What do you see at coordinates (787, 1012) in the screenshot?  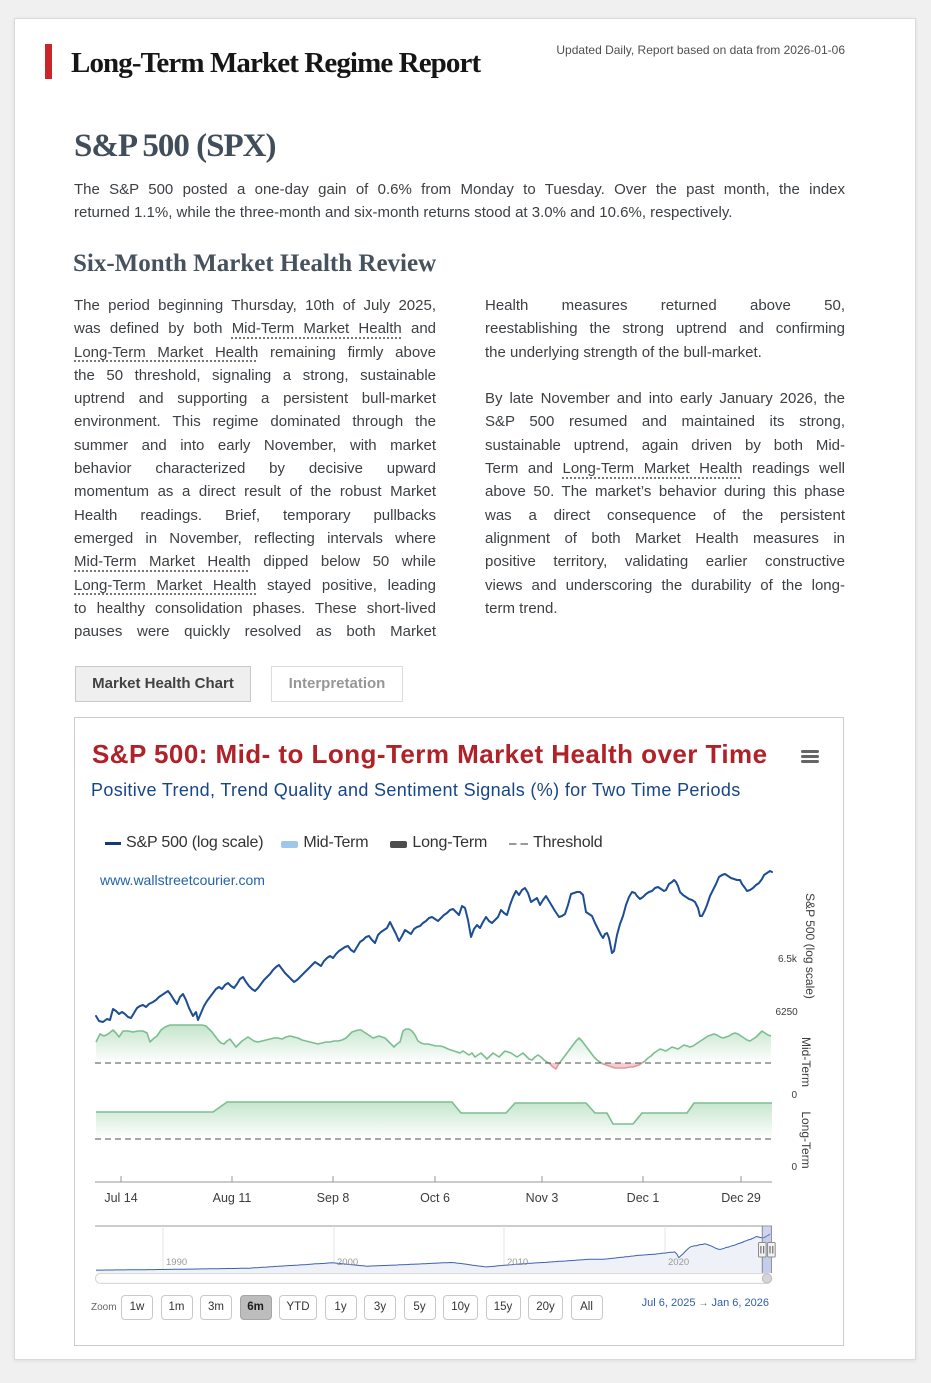 I see `svg-text: 6250` at bounding box center [787, 1012].